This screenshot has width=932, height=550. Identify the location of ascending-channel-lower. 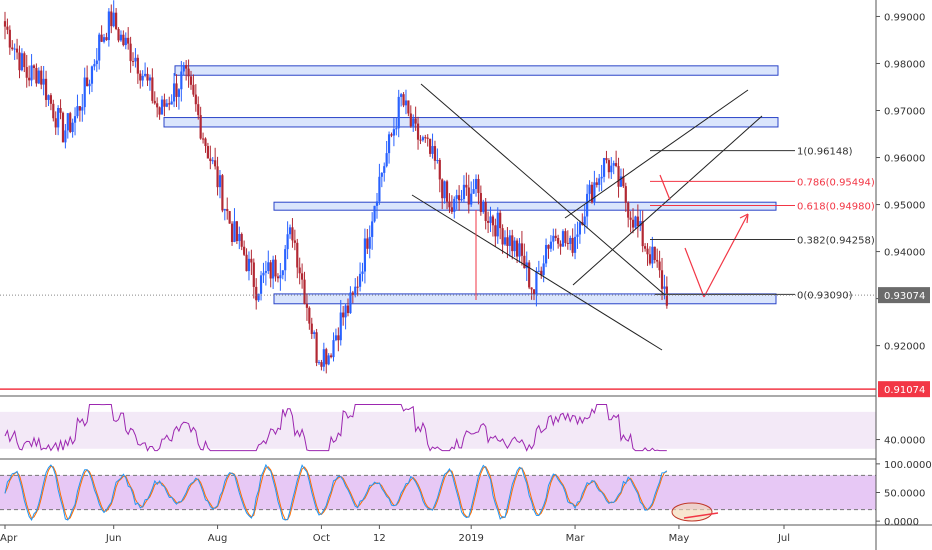
(667, 200).